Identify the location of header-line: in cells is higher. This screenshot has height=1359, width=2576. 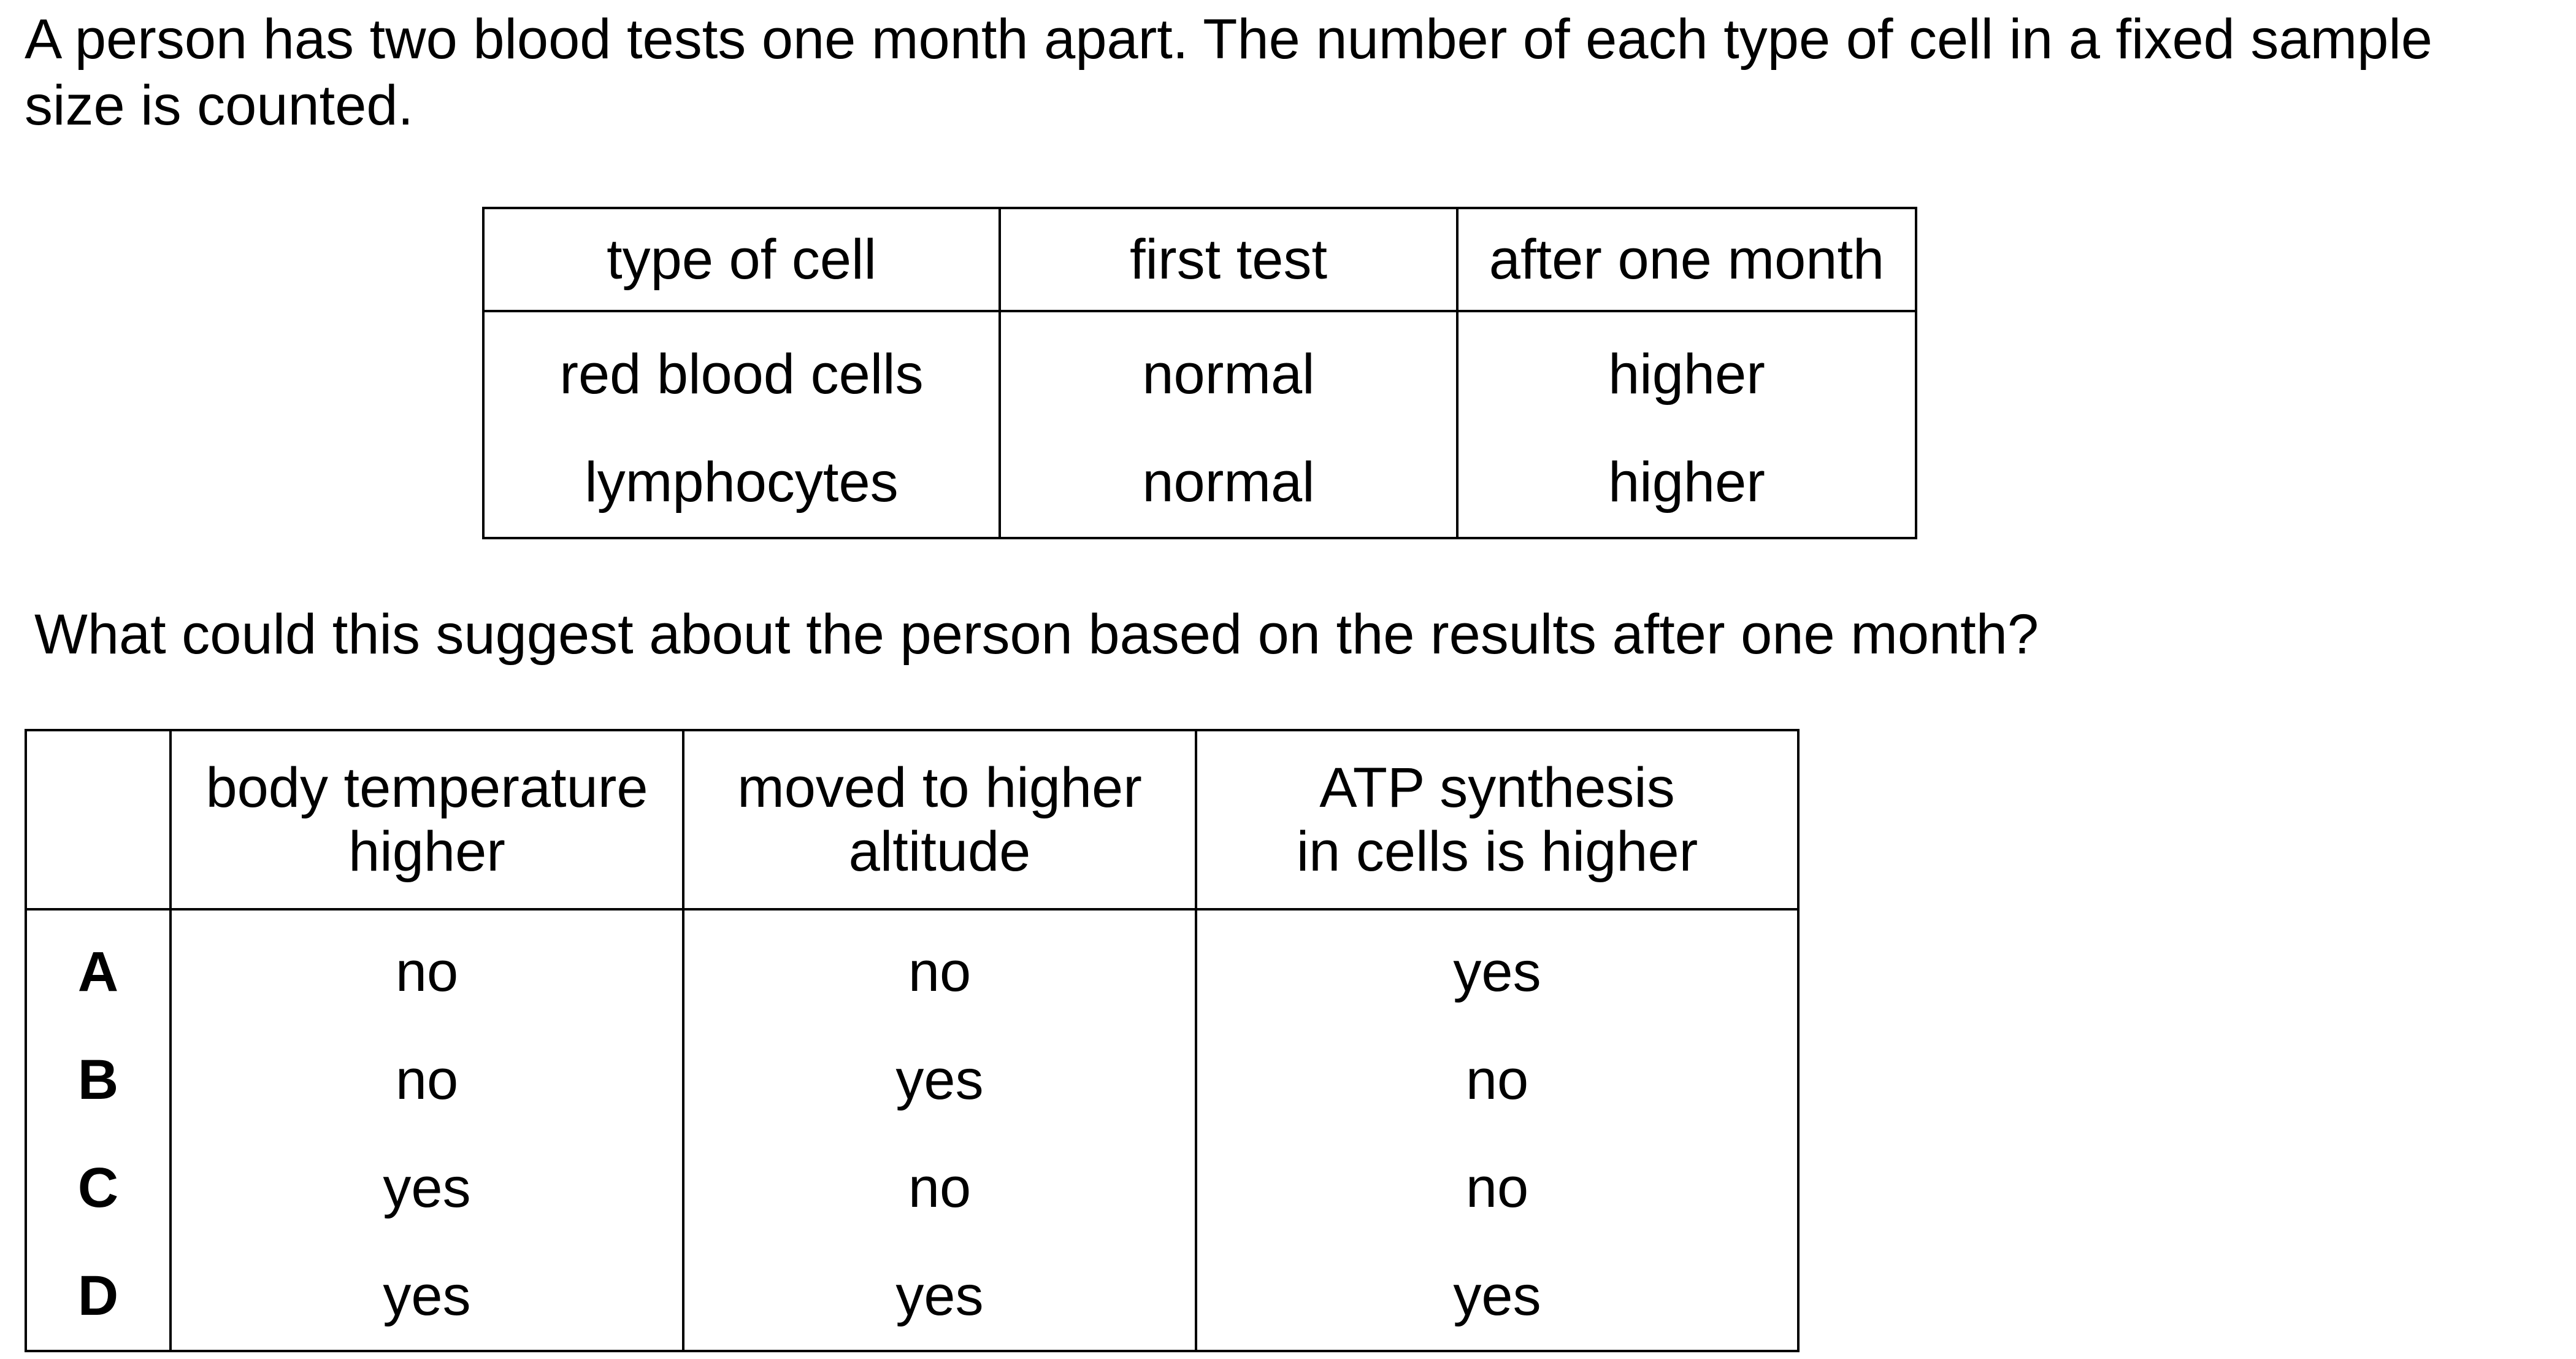
(1497, 852).